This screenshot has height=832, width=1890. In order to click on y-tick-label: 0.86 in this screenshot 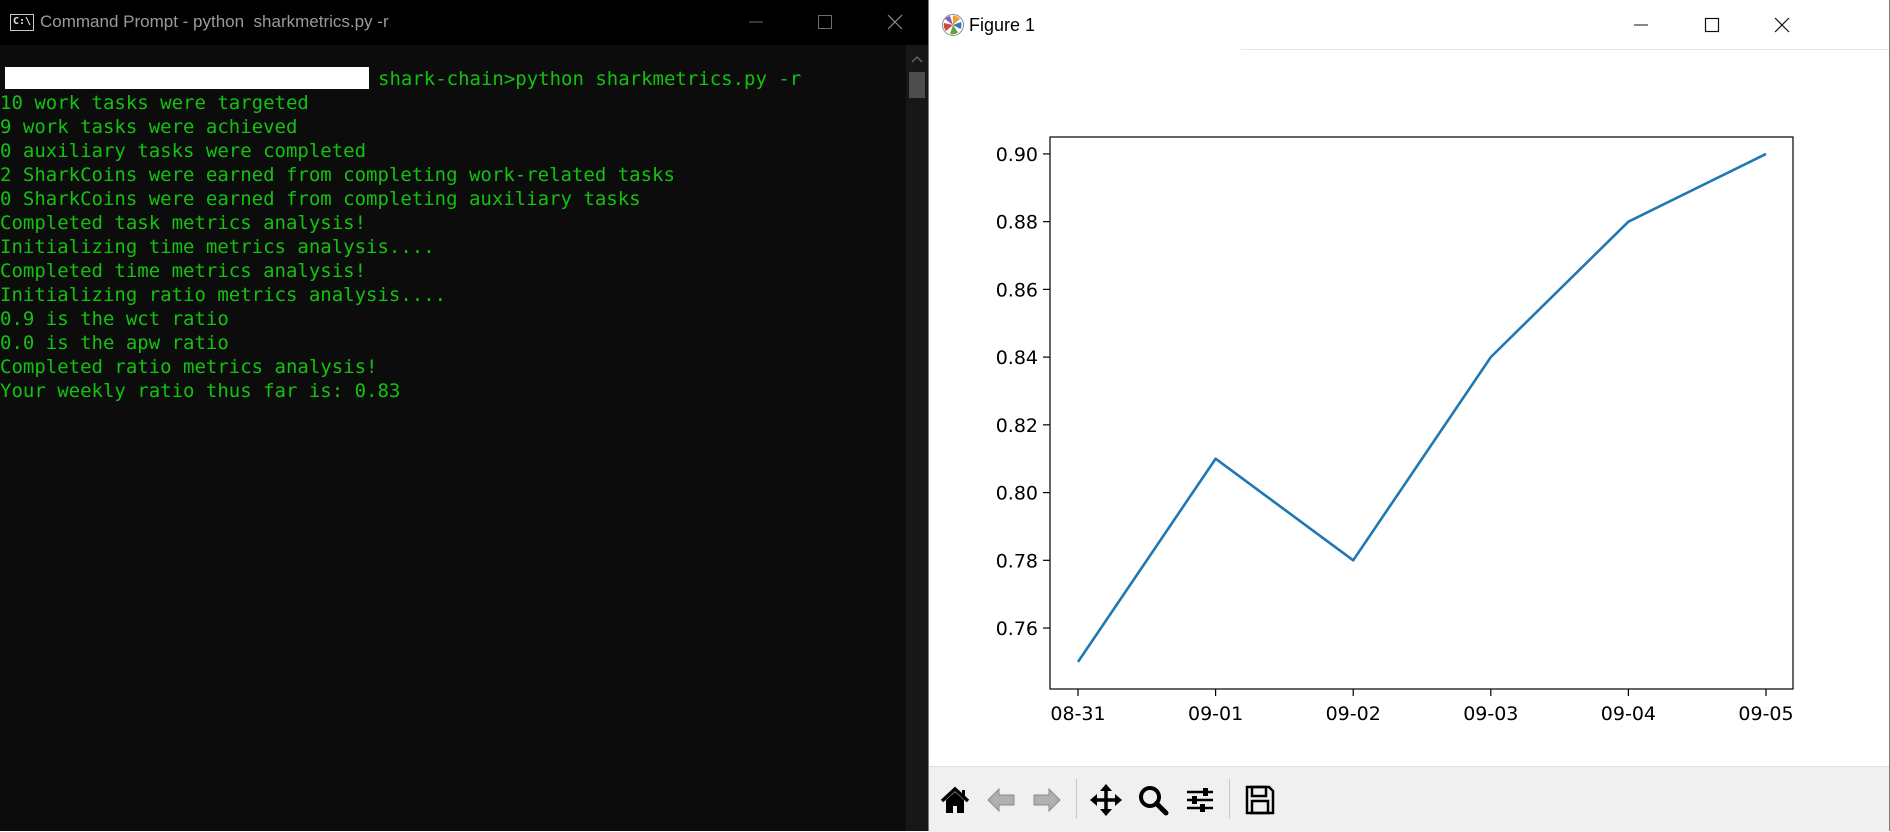, I will do `click(1017, 290)`.